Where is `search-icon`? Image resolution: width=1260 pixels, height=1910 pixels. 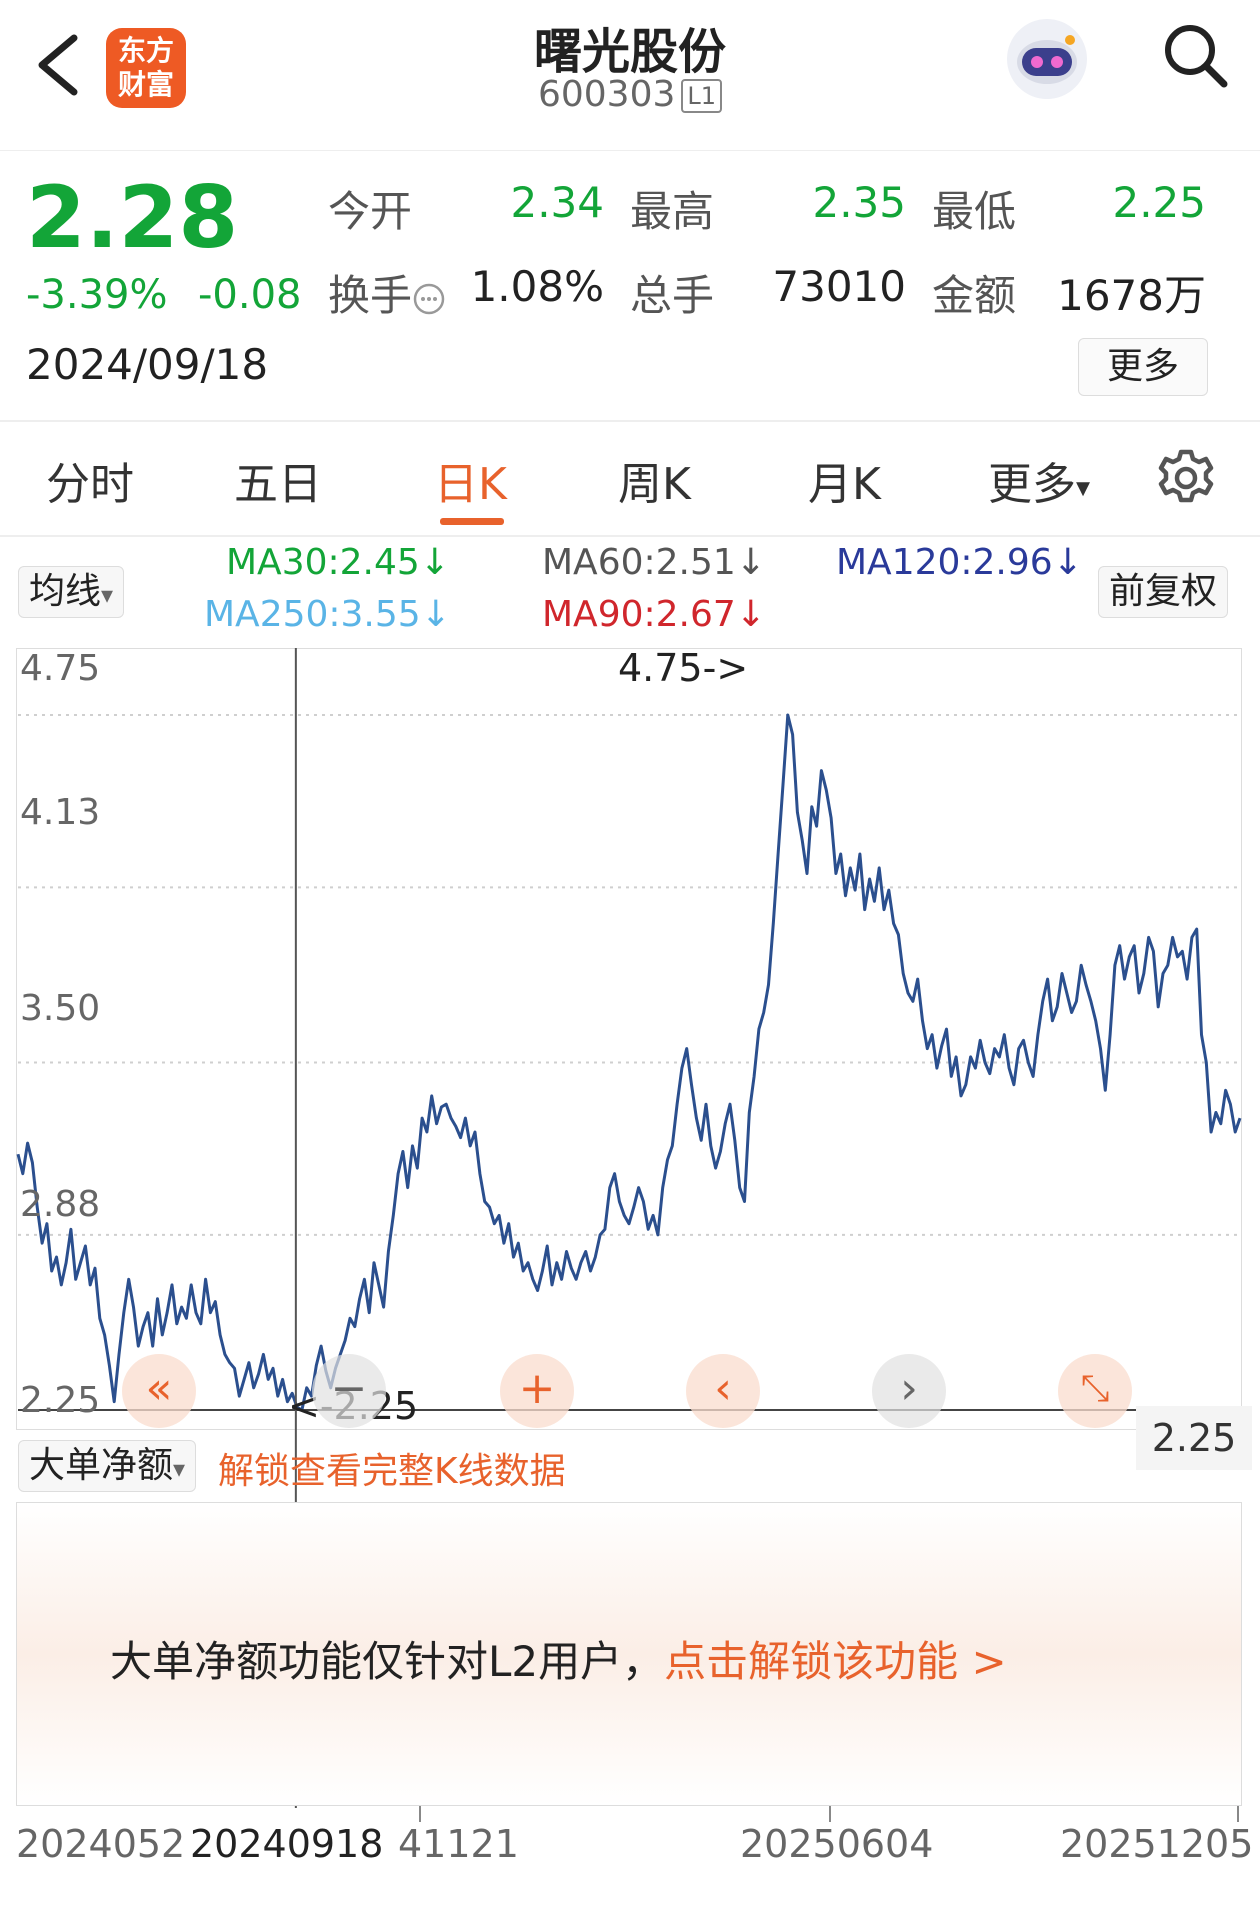
search-icon is located at coordinates (1195, 55).